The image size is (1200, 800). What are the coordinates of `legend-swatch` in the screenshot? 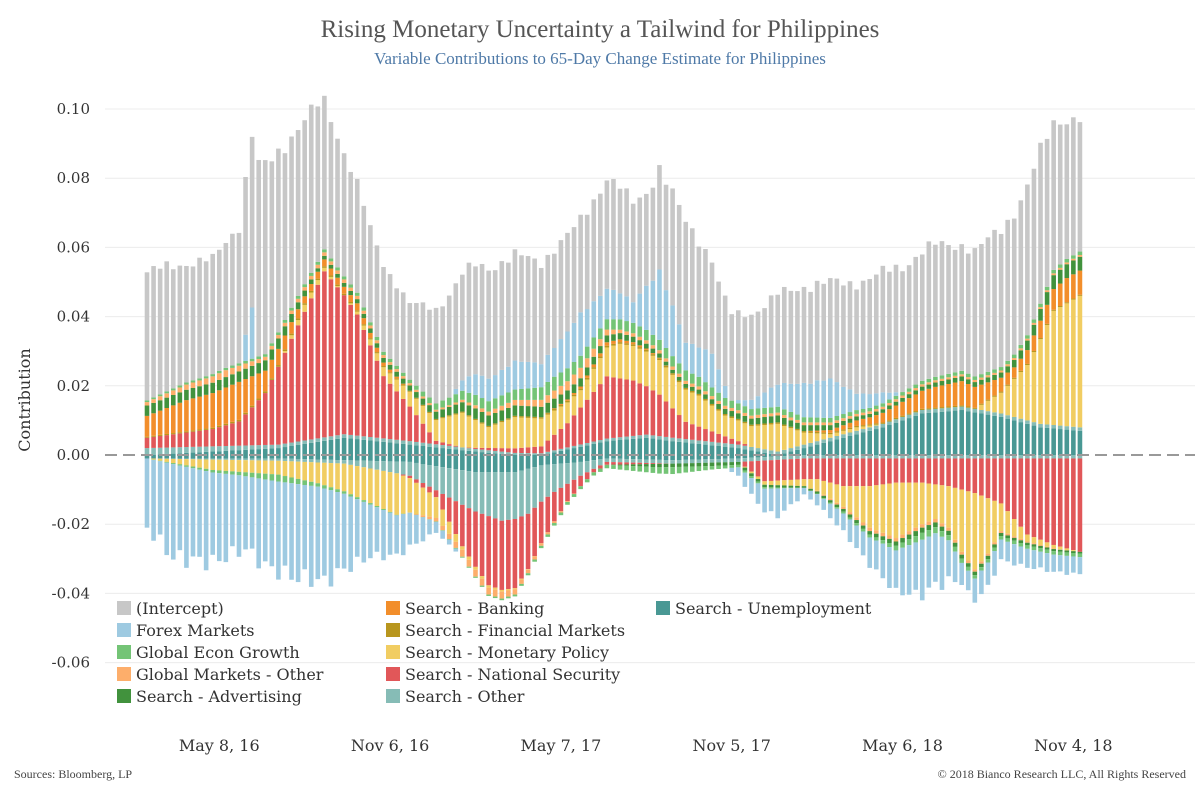 It's located at (124, 696).